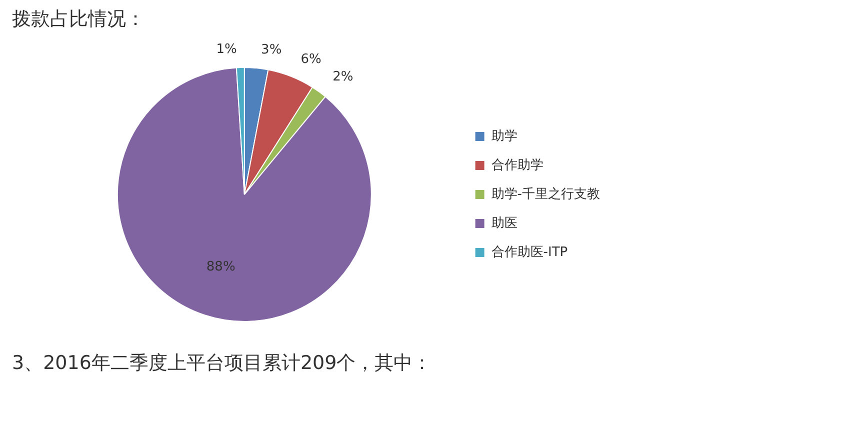 Image resolution: width=851 pixels, height=428 pixels. I want to click on legend-label: 合作助学, so click(517, 165).